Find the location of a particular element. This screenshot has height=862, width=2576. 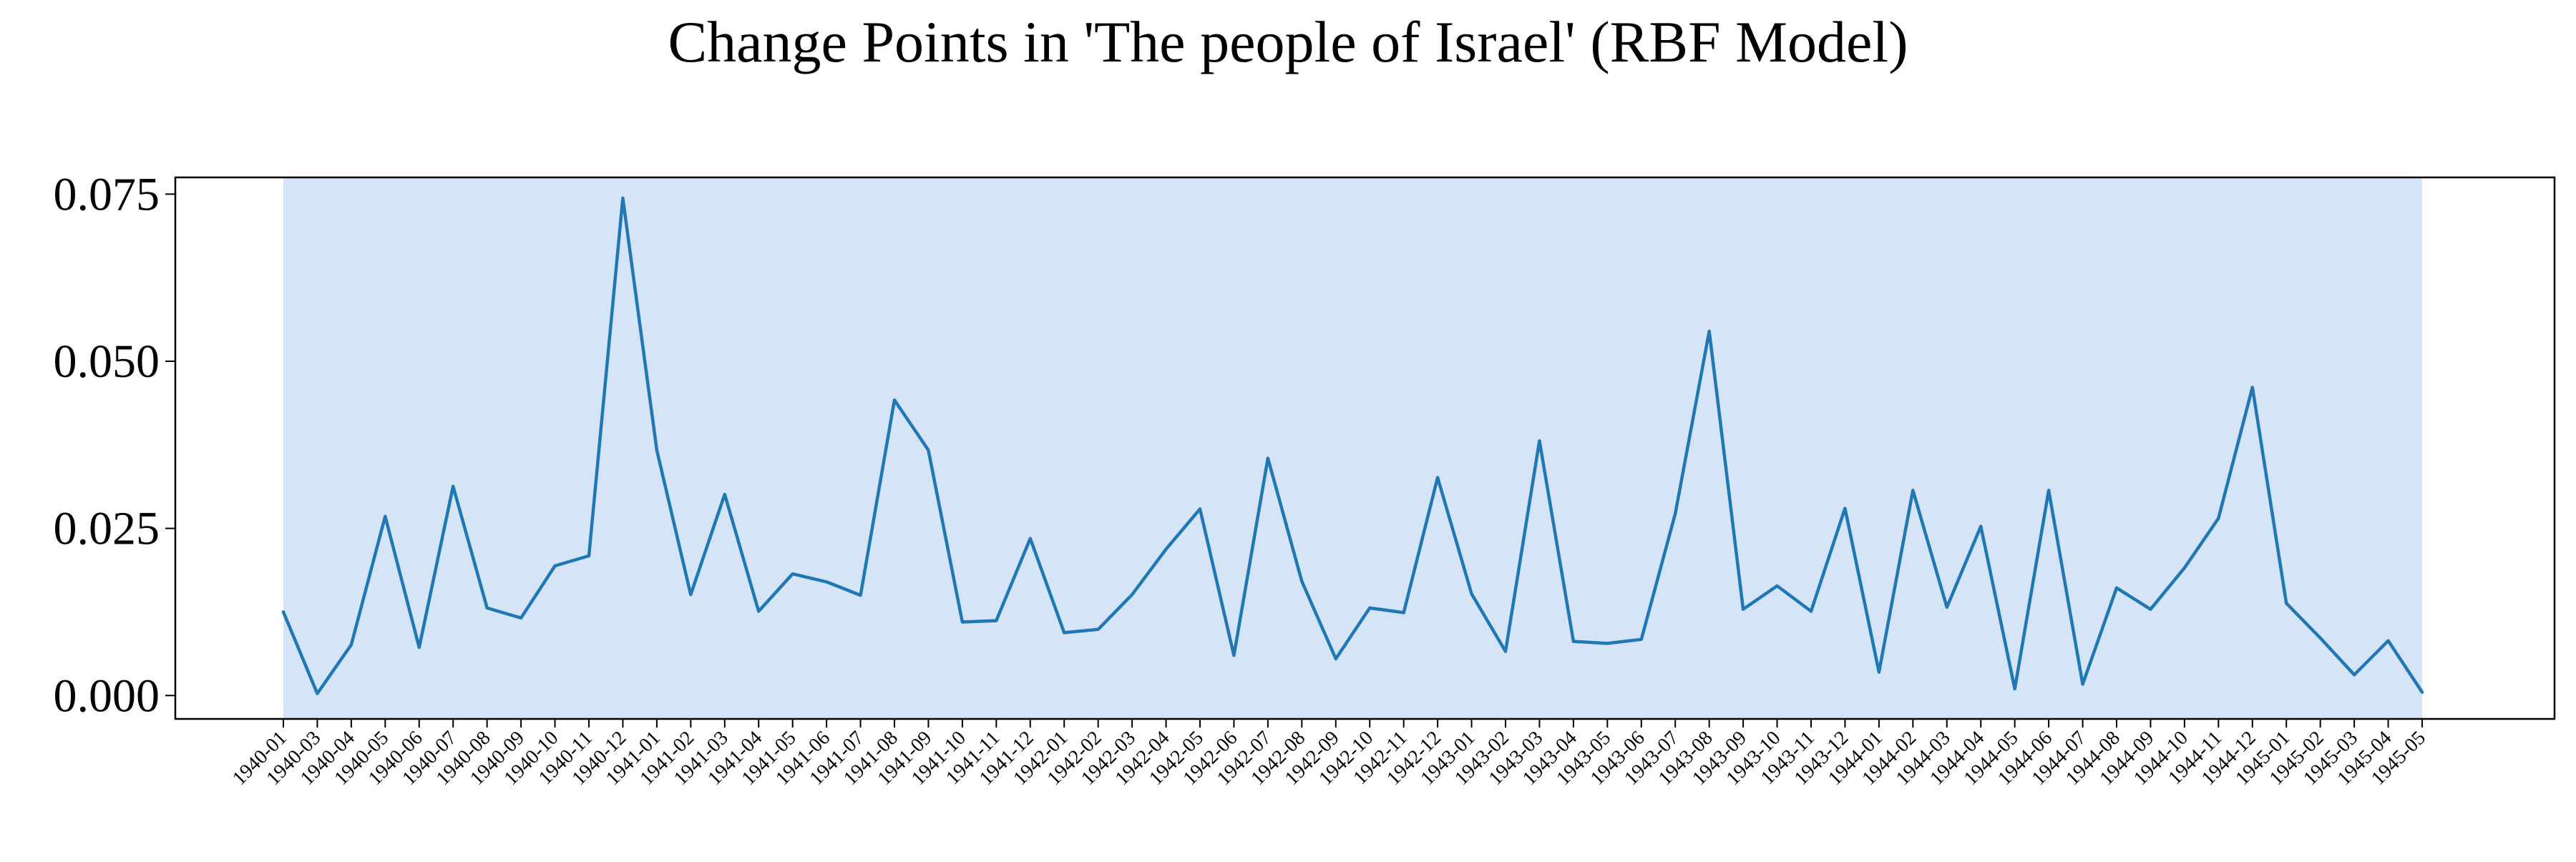

ytick-label: 0.050 is located at coordinates (107, 362).